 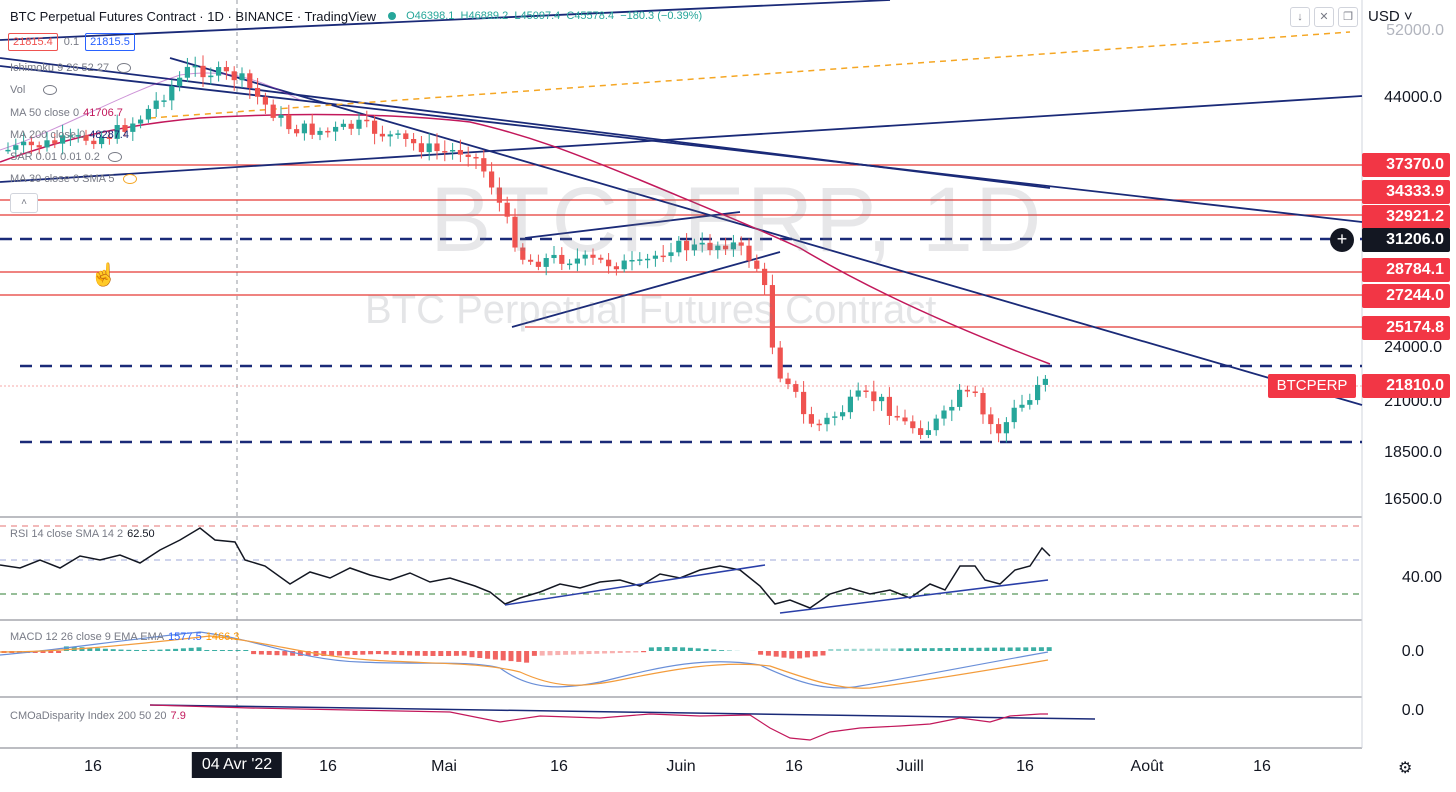 What do you see at coordinates (98, 716) in the screenshot?
I see `cmo-legend: CMOaDisparity Index 200 50 20 7.9` at bounding box center [98, 716].